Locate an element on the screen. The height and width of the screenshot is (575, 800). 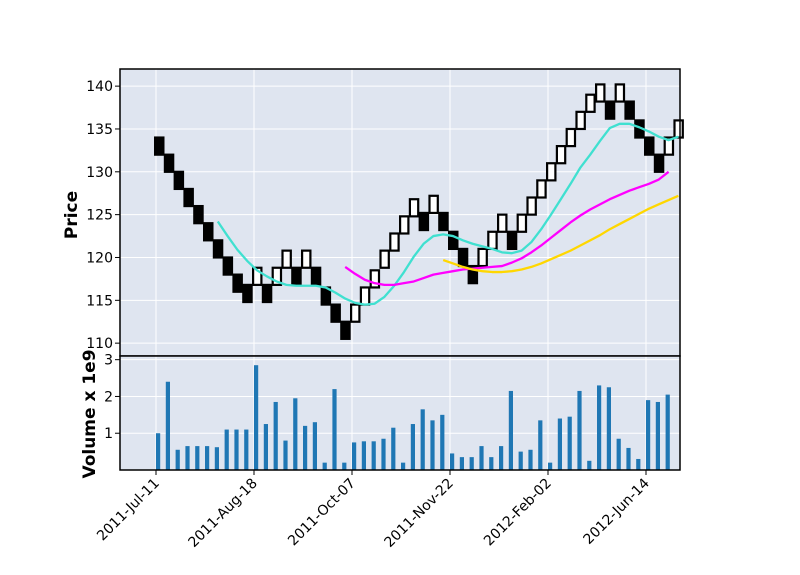
volume-bars is located at coordinates (413, 417).